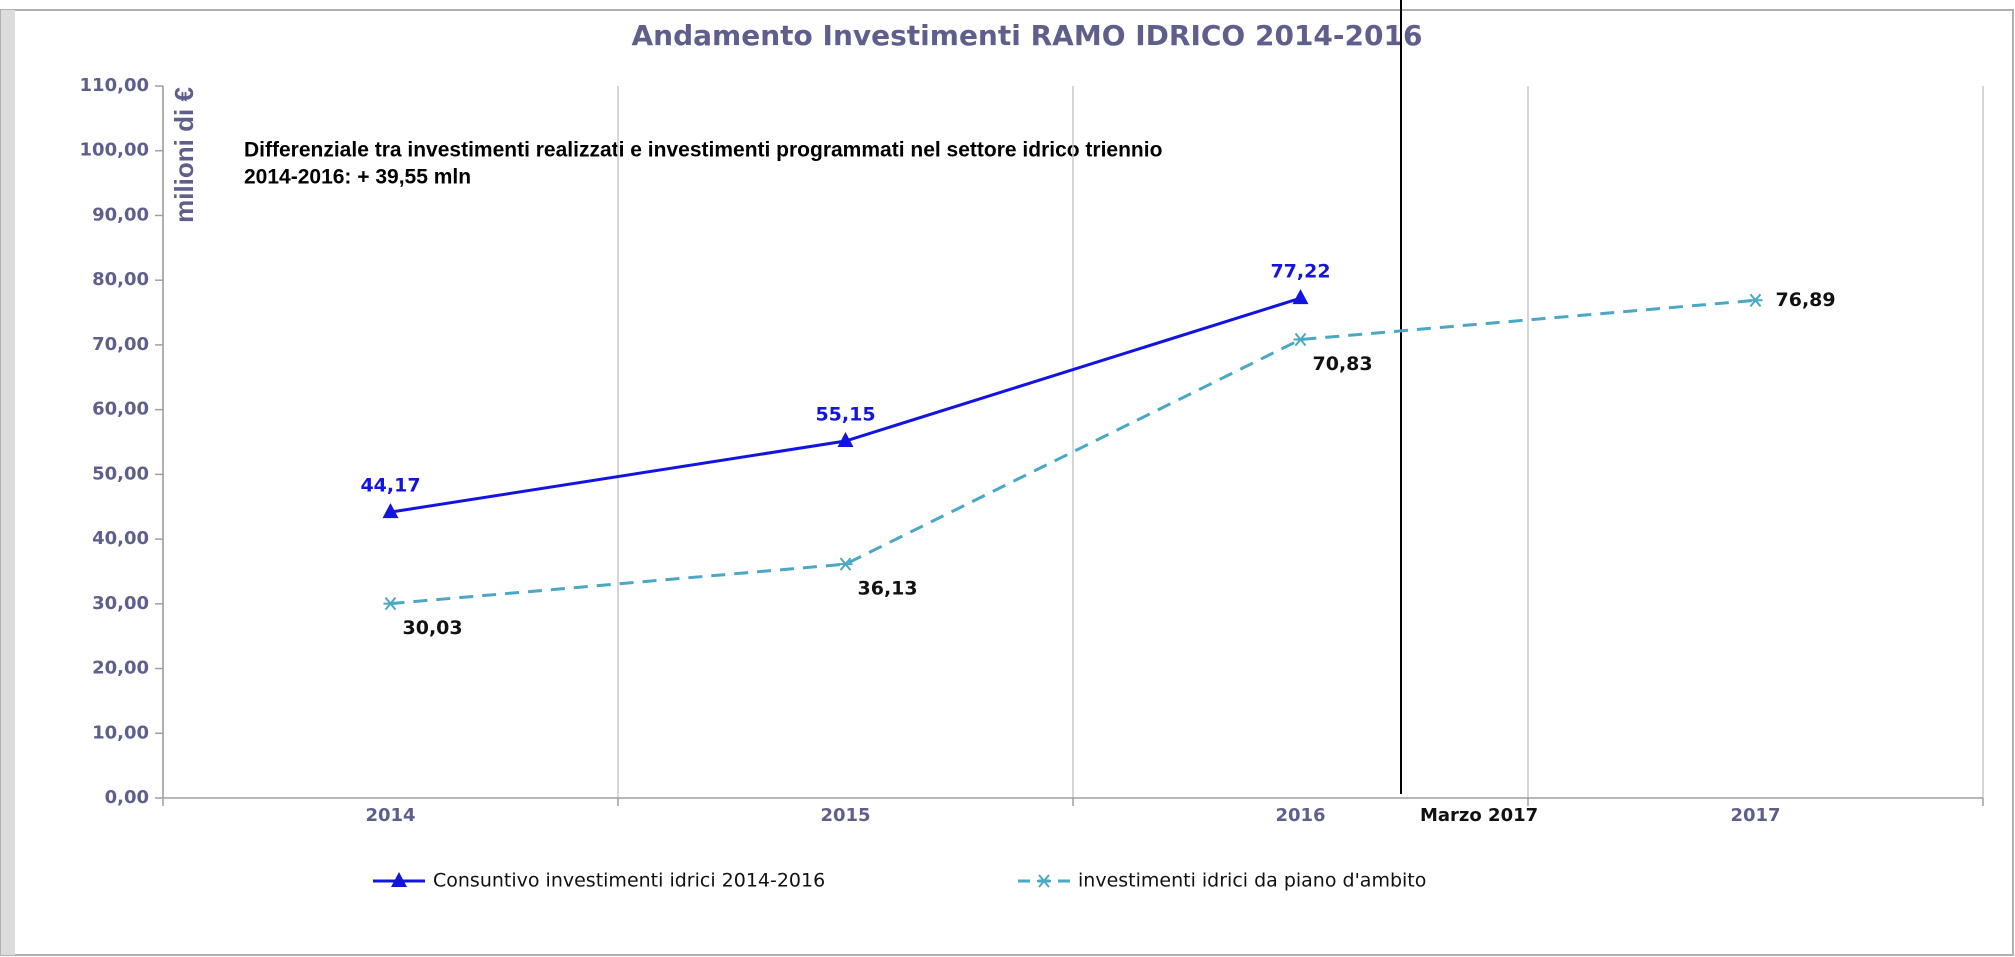  What do you see at coordinates (120, 668) in the screenshot?
I see `y-tick-label: 20,00` at bounding box center [120, 668].